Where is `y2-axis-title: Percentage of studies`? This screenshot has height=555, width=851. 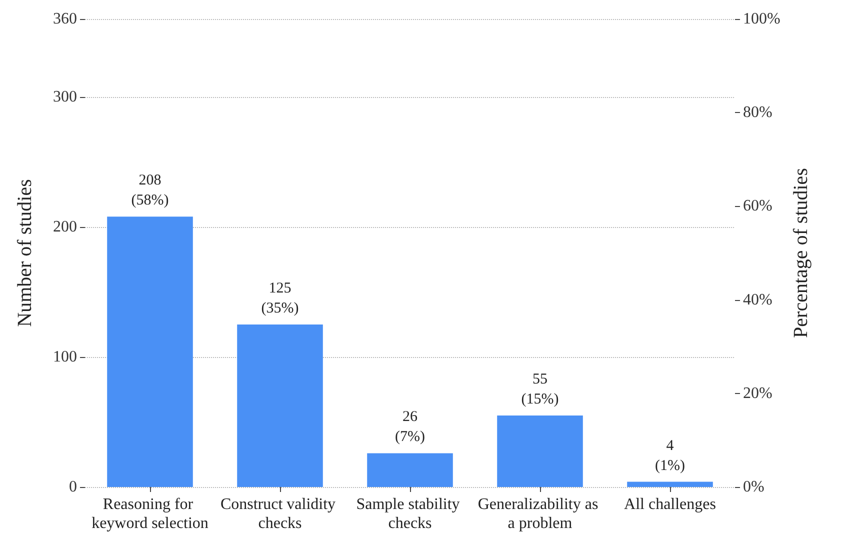
y2-axis-title: Percentage of studies is located at coordinates (801, 253).